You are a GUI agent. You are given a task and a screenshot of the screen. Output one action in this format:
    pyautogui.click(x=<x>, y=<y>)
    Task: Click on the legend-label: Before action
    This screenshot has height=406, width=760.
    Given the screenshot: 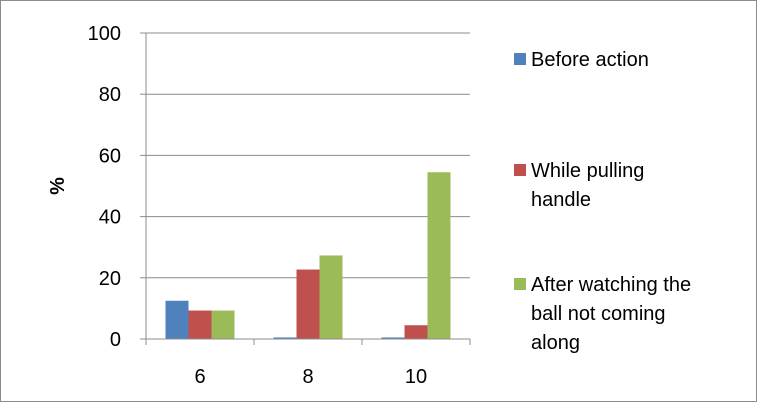 What is the action you would take?
    pyautogui.click(x=590, y=60)
    